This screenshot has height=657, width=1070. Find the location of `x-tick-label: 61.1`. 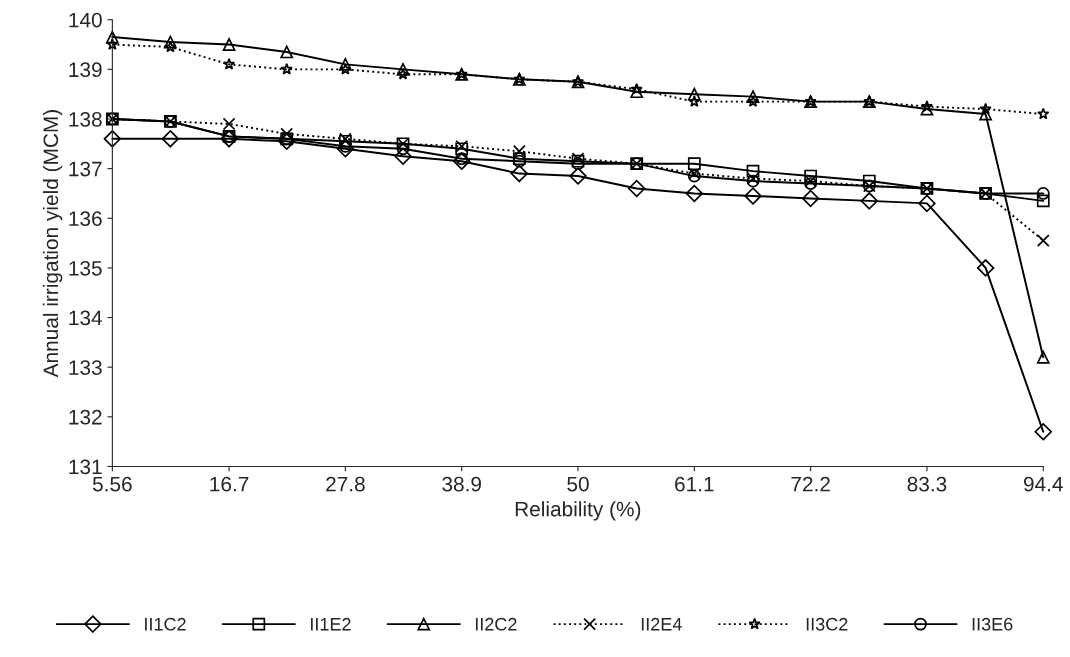

x-tick-label: 61.1 is located at coordinates (694, 484).